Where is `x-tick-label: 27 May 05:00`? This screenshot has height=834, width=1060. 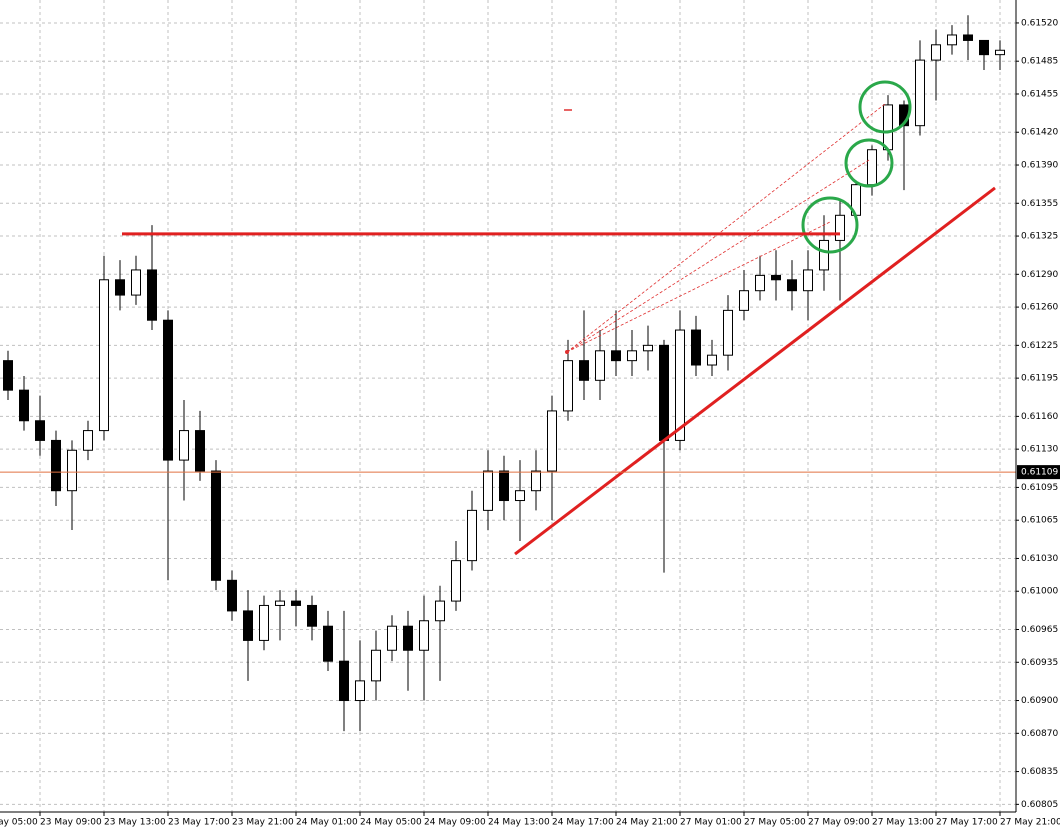 x-tick-label: 27 May 05:00 is located at coordinates (775, 823).